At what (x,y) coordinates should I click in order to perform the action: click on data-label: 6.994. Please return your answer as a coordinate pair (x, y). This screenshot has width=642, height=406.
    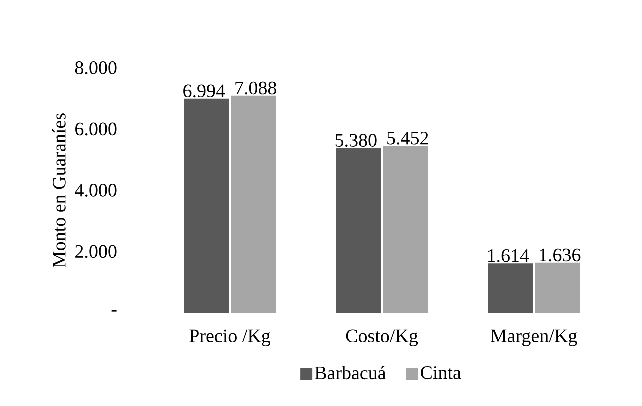
    Looking at the image, I should click on (205, 91).